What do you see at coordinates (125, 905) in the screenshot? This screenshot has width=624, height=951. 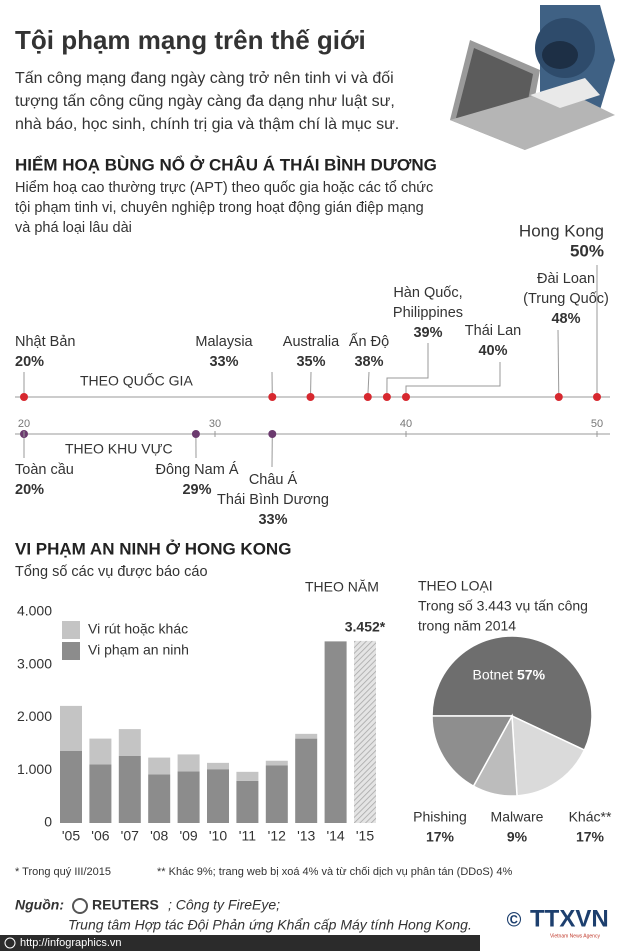 I see `source-reuters: REUTERS` at bounding box center [125, 905].